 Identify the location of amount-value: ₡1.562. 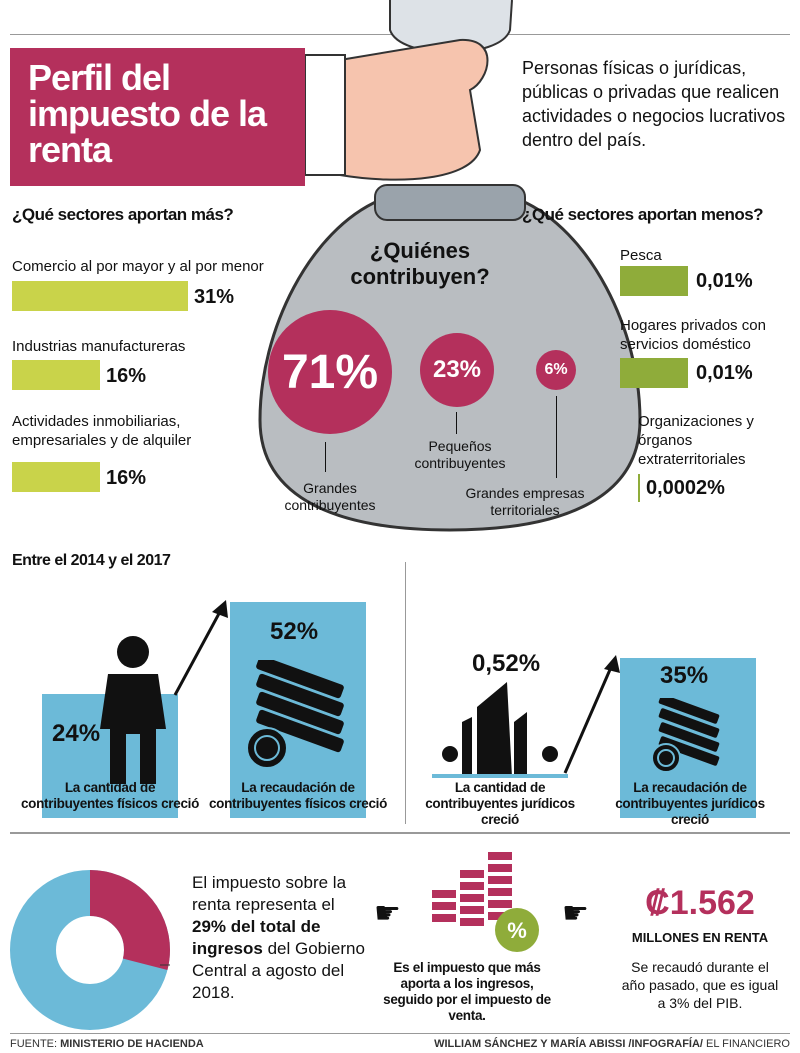
(700, 903).